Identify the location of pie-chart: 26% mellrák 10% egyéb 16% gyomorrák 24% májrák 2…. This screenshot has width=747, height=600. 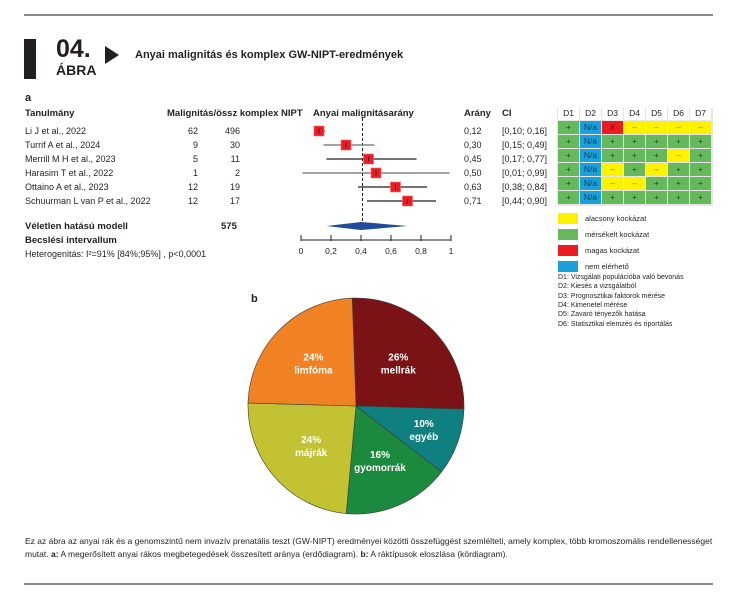
(356, 406).